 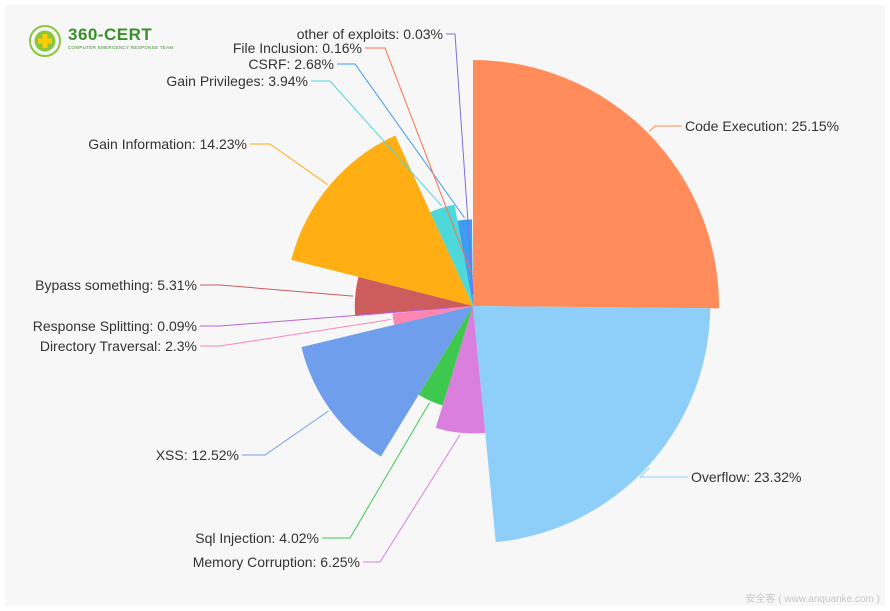 I want to click on label-bypass-something: Bypass something: 5.31%, so click(x=116, y=285).